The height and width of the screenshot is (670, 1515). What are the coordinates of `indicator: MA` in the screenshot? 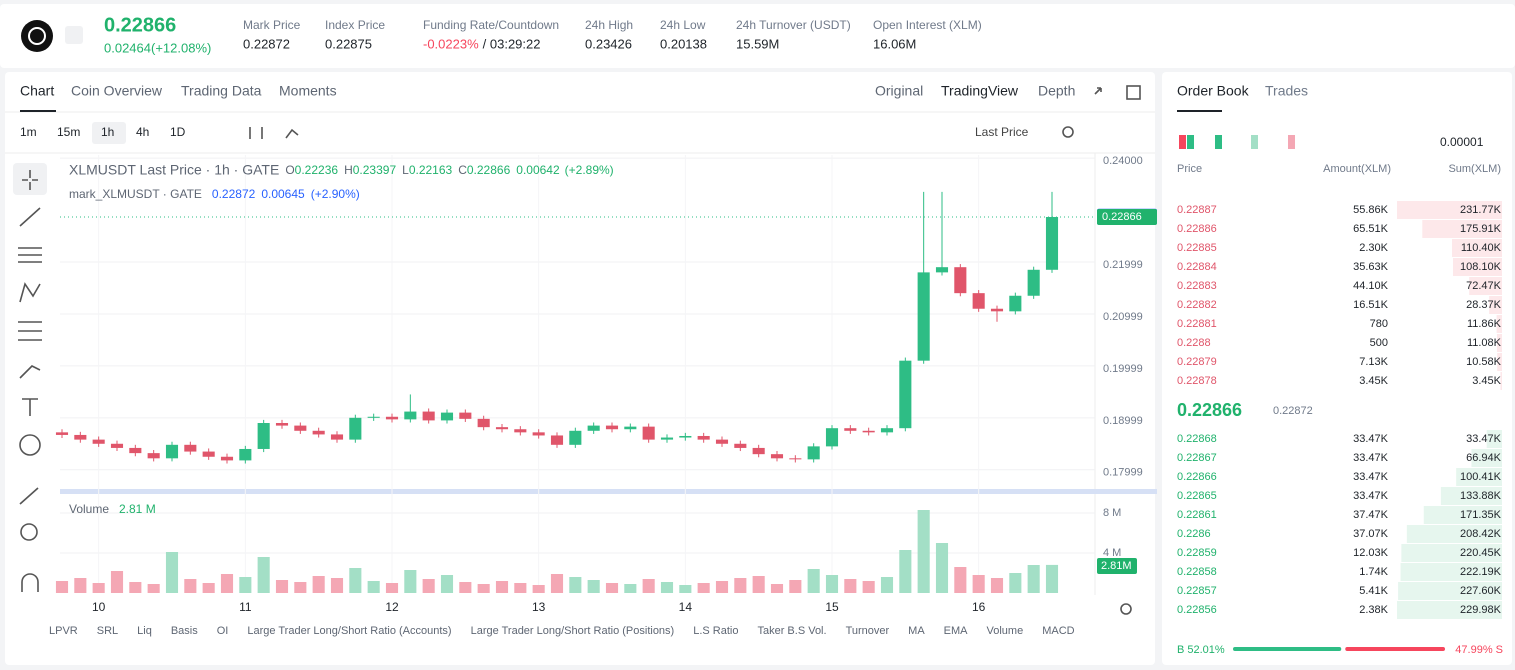 It's located at (916, 631).